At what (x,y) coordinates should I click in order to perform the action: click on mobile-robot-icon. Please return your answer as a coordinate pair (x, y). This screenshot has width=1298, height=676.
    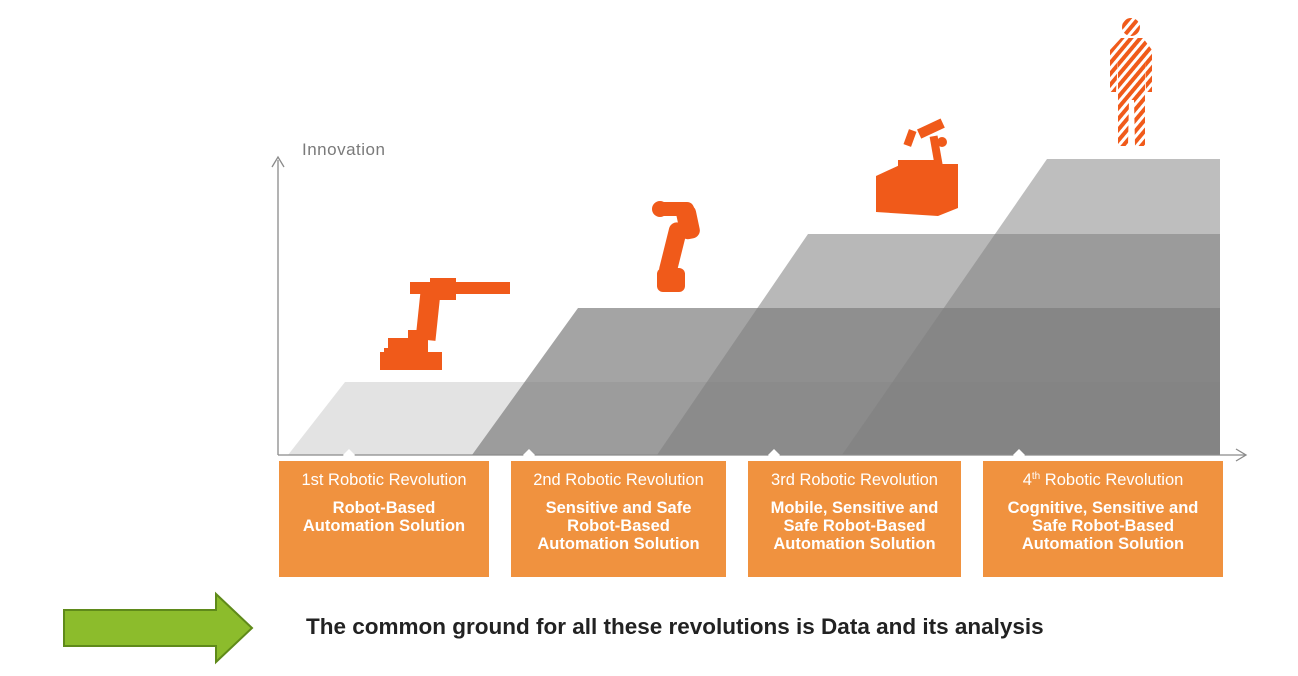
    Looking at the image, I should click on (917, 167).